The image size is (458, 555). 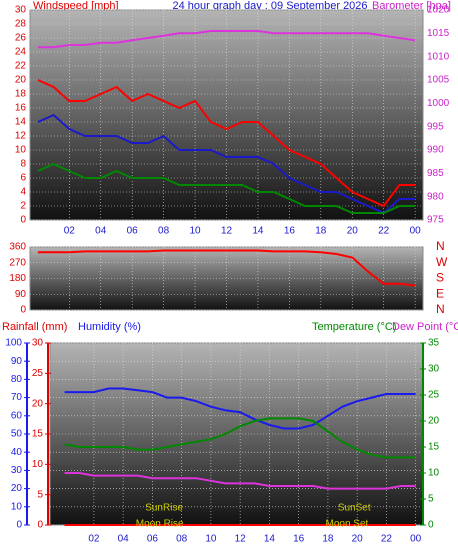 I want to click on chart-title: 24 hour graph day : 09 September 2026, so click(x=269, y=6).